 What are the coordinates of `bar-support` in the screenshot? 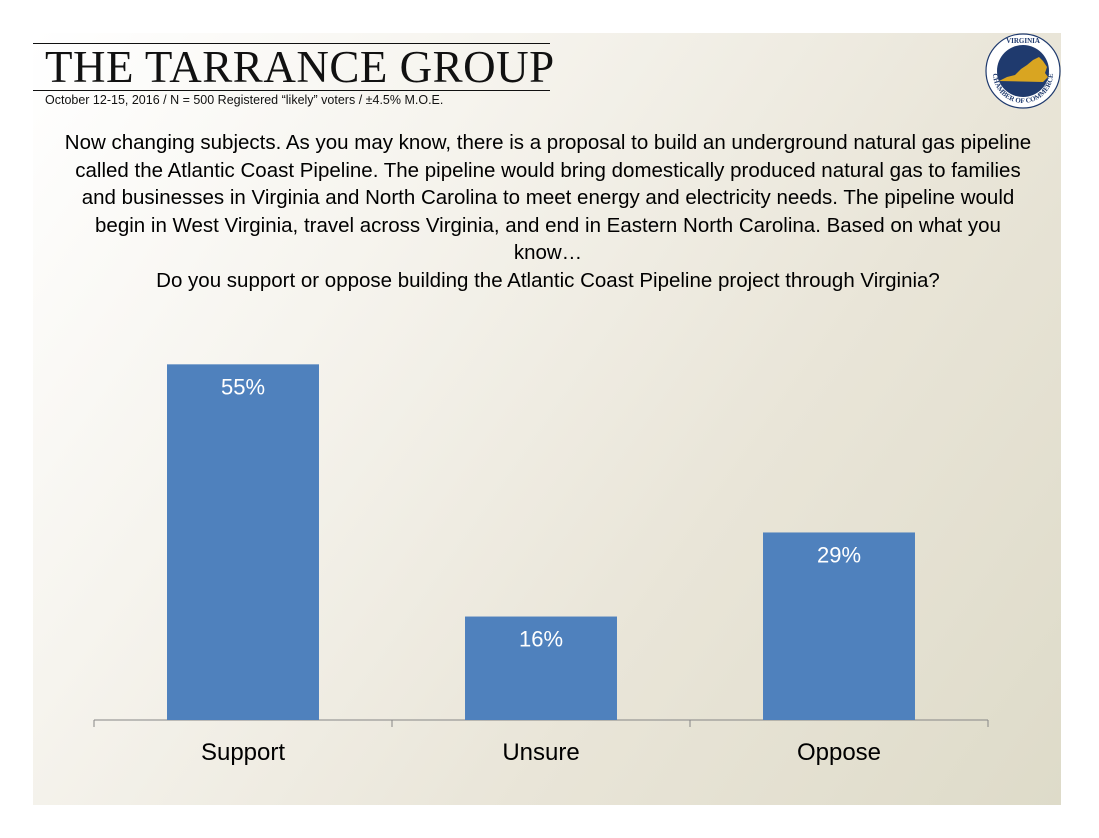 It's located at (243, 542).